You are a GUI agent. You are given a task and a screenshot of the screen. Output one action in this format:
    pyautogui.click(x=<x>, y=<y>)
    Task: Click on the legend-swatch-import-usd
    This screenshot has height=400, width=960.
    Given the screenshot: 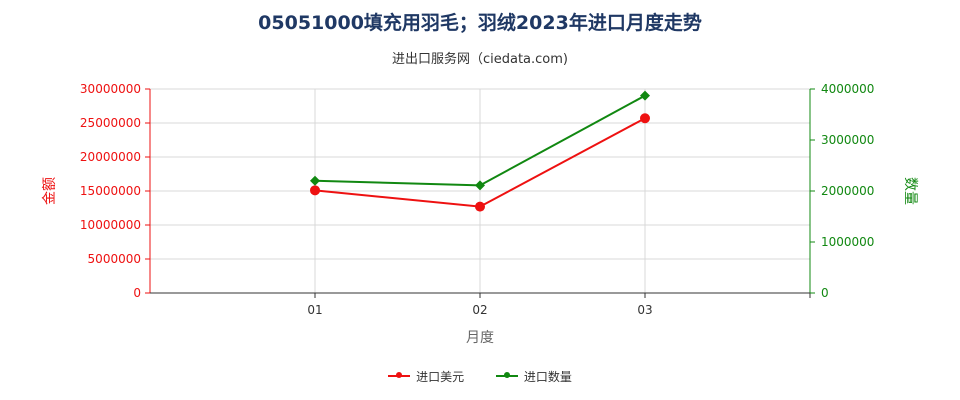 What is the action you would take?
    pyautogui.click(x=399, y=375)
    